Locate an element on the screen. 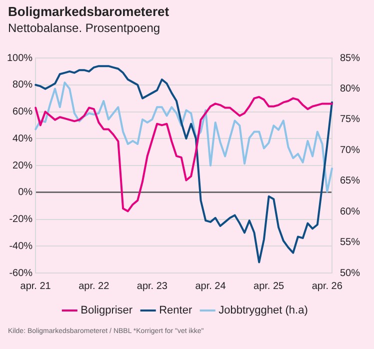 This screenshot has height=349, width=374. y-tick-label: 60% is located at coordinates (22, 112).